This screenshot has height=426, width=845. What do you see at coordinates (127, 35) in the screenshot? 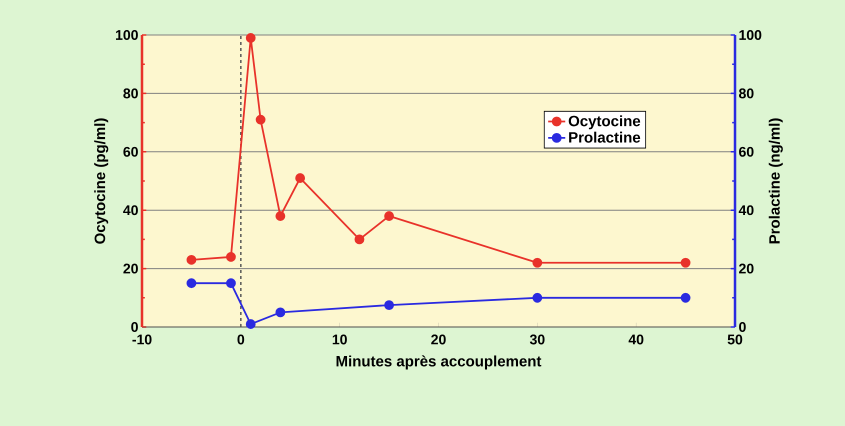
I see `y-tick-label: 100` at bounding box center [127, 35].